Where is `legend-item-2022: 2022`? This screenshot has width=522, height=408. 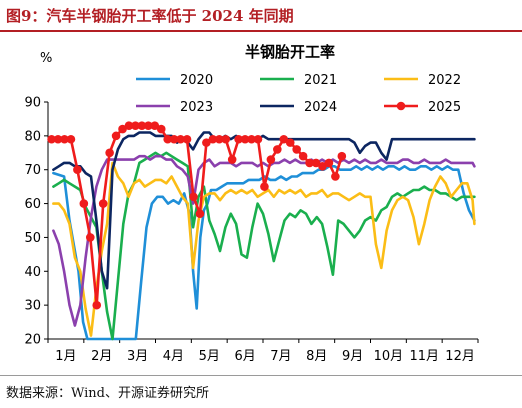 legend-item-2022: 2022 is located at coordinates (422, 80).